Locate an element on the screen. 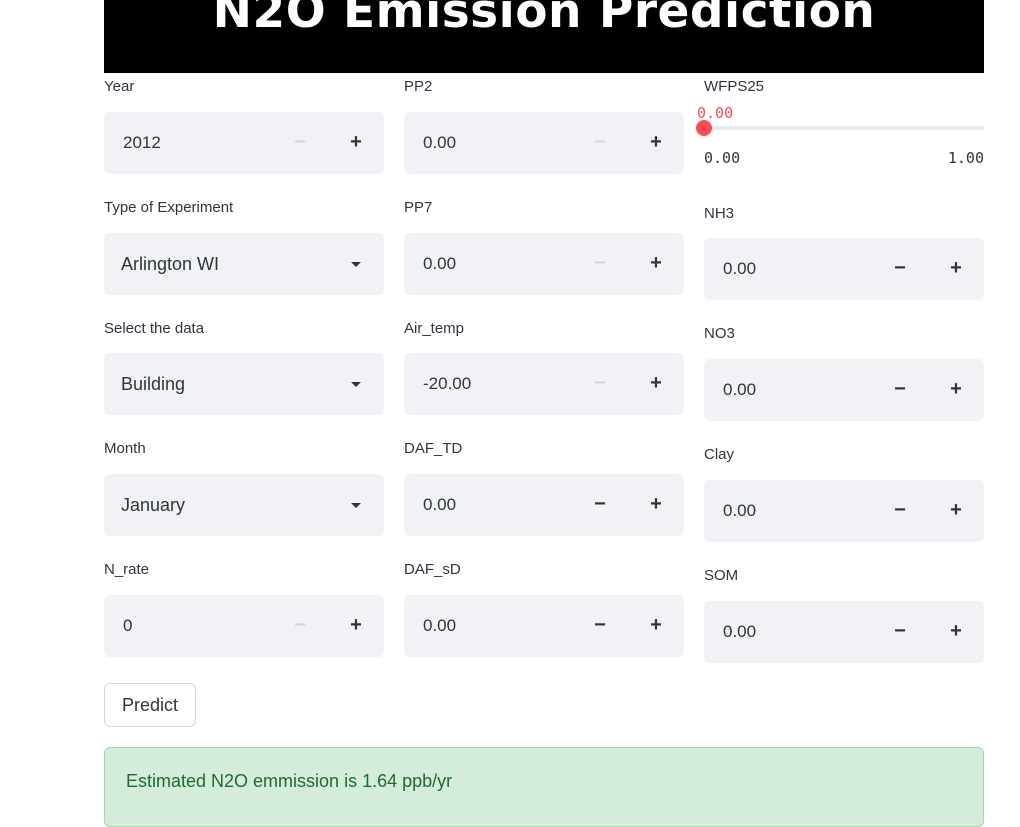 The width and height of the screenshot is (1020, 827). daf-td-input: 0.00 is located at coordinates (440, 504).